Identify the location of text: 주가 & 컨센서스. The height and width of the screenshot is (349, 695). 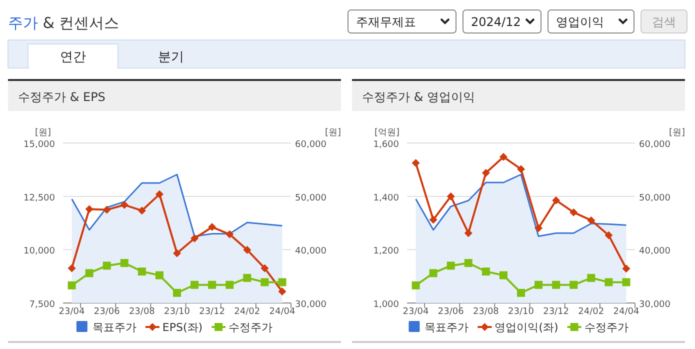
(64, 23).